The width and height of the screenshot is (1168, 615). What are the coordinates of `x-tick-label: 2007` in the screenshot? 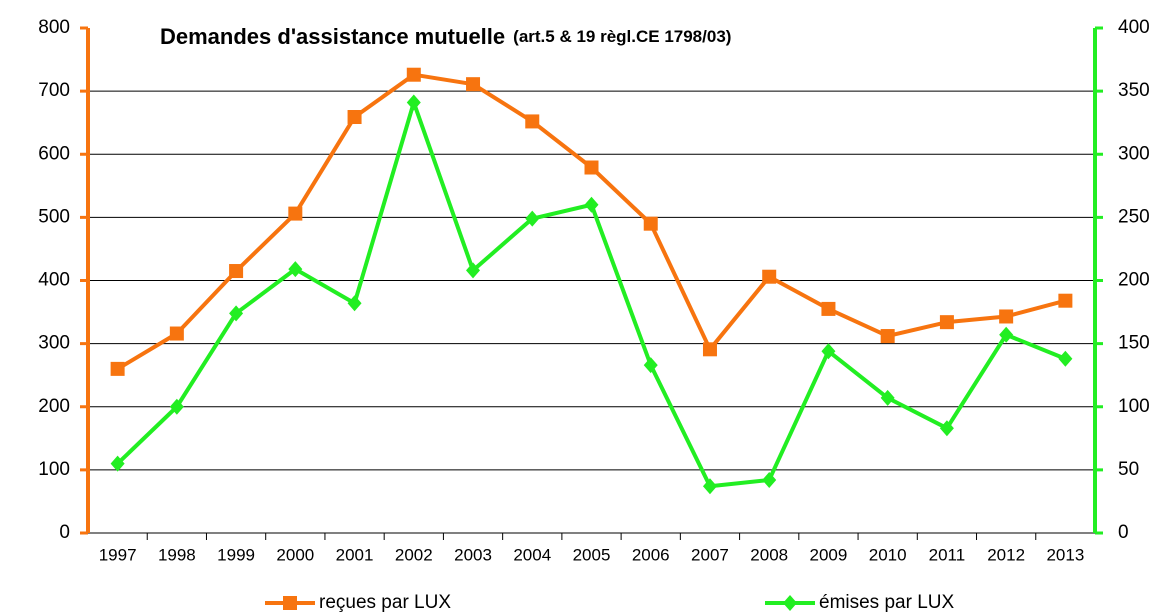 It's located at (710, 554).